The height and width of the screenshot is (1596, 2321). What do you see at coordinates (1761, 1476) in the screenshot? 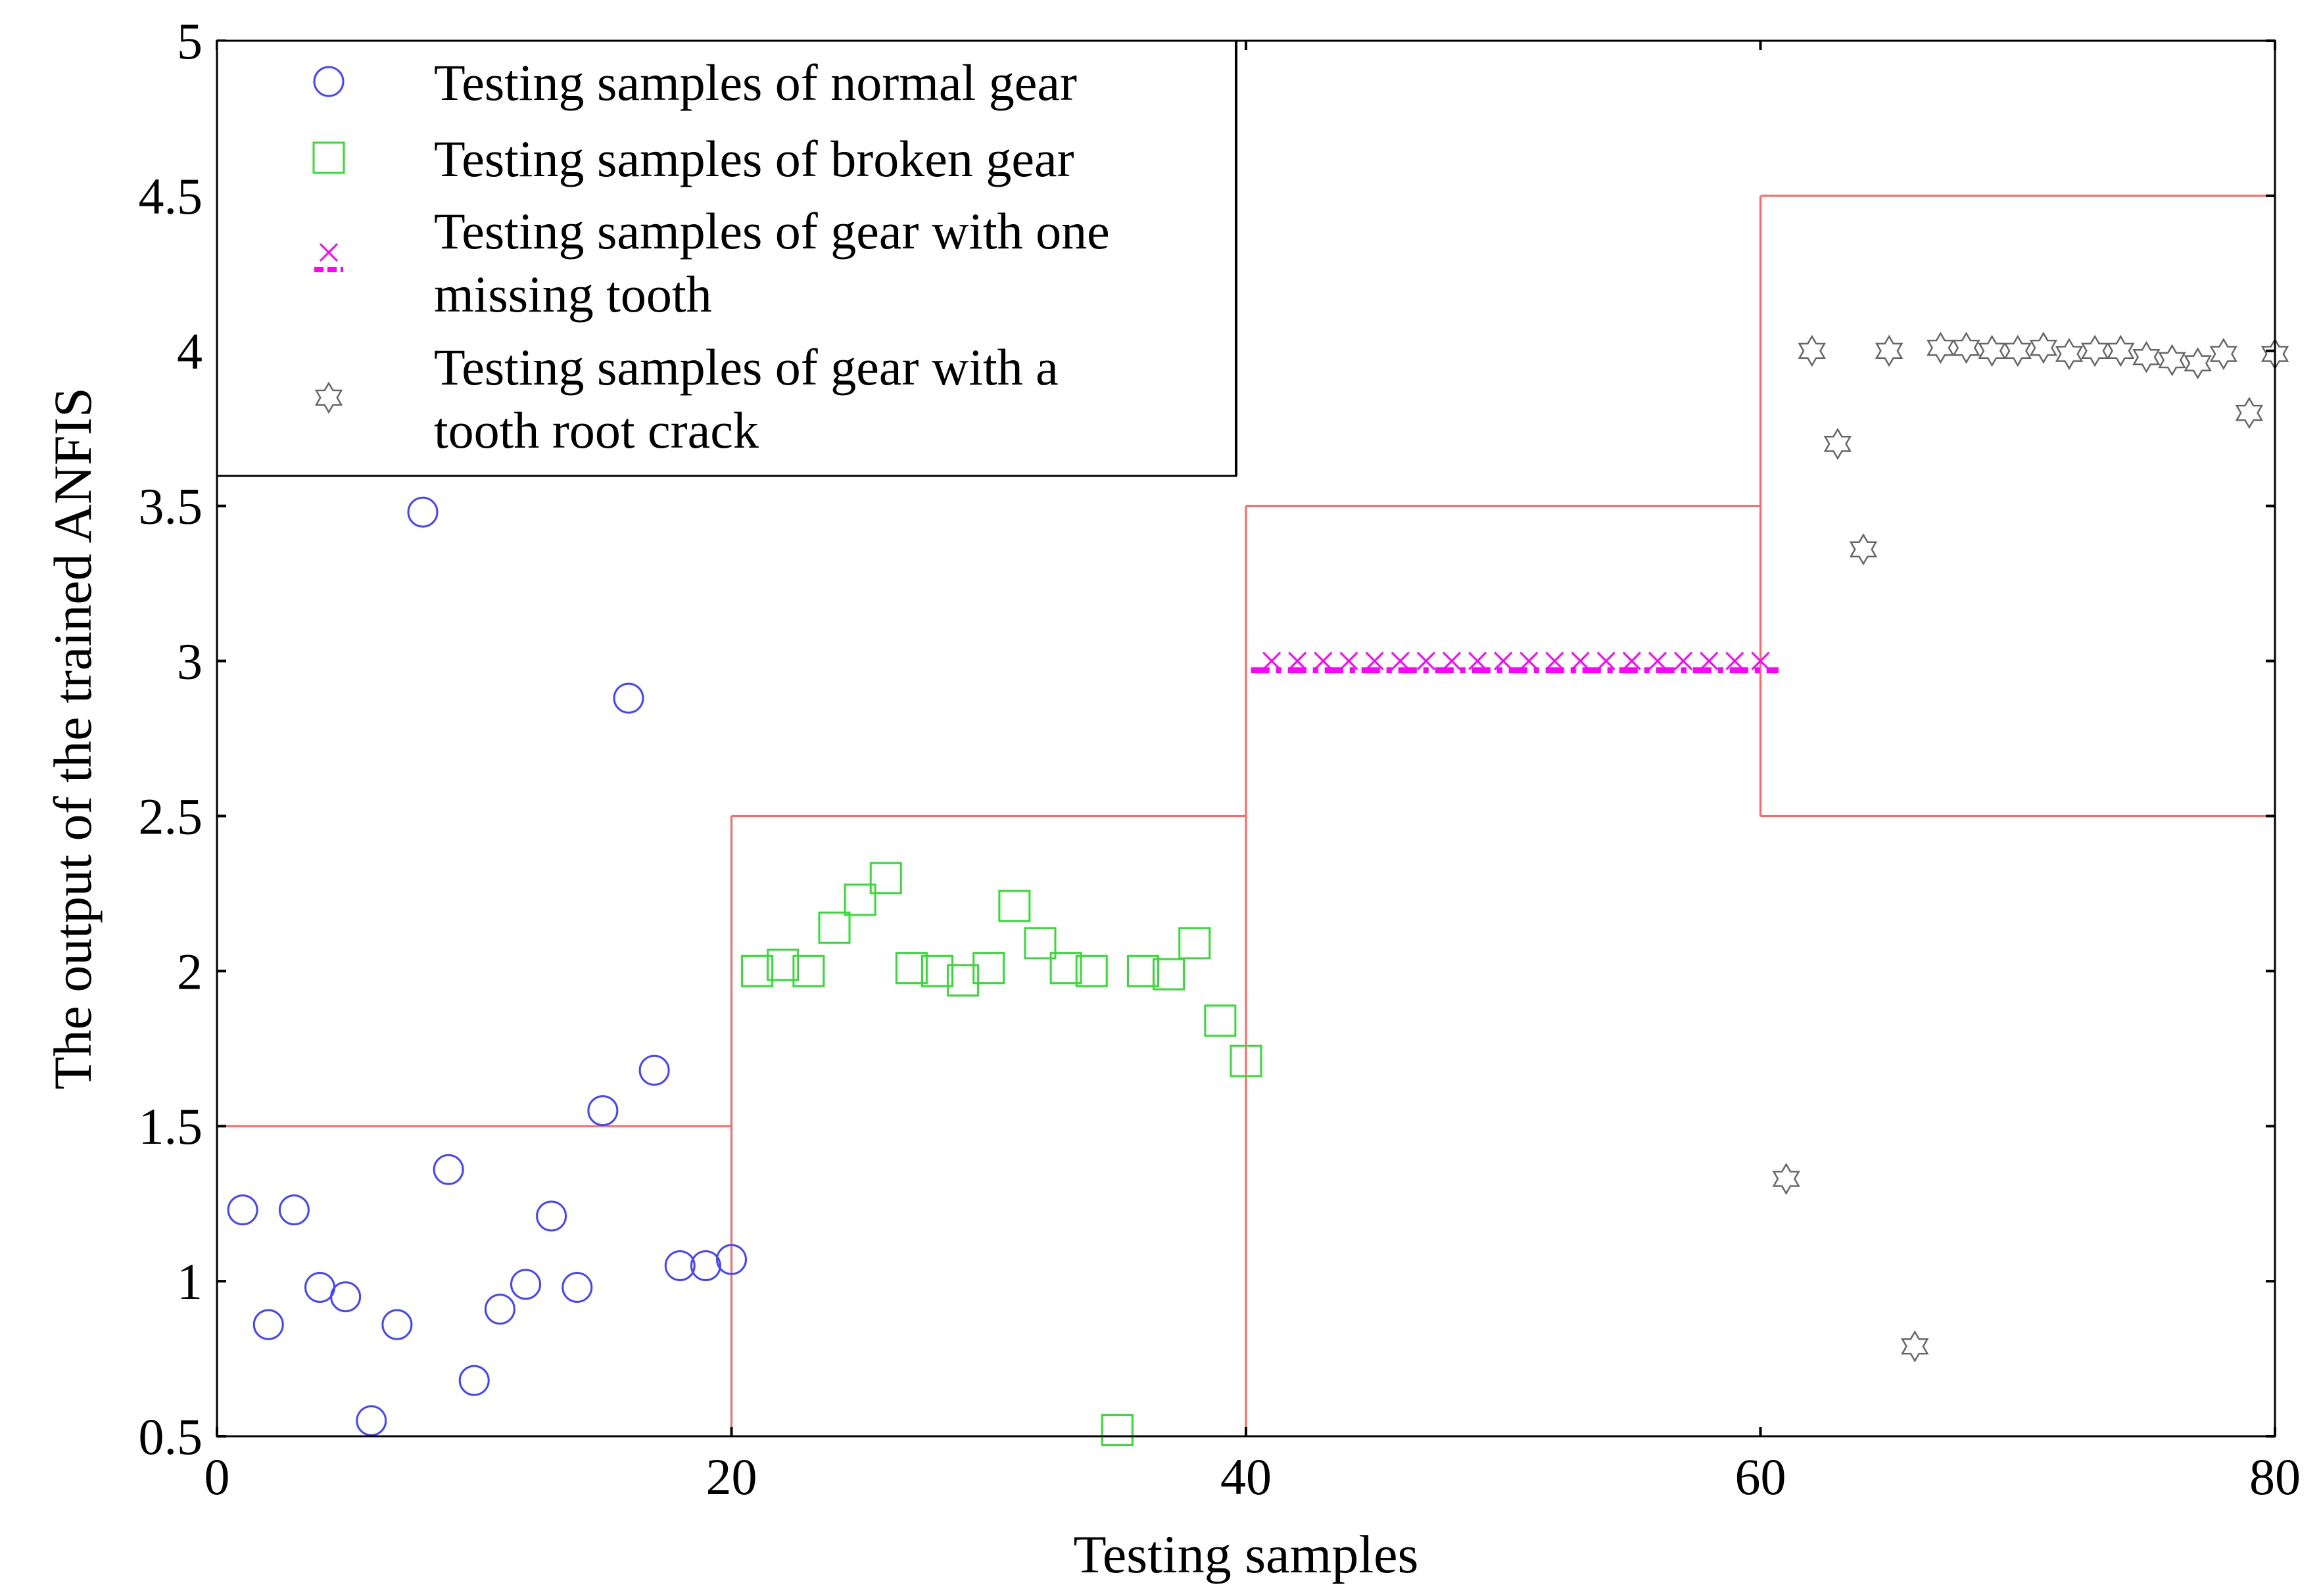
I see `x-tick-label-3: 60` at bounding box center [1761, 1476].